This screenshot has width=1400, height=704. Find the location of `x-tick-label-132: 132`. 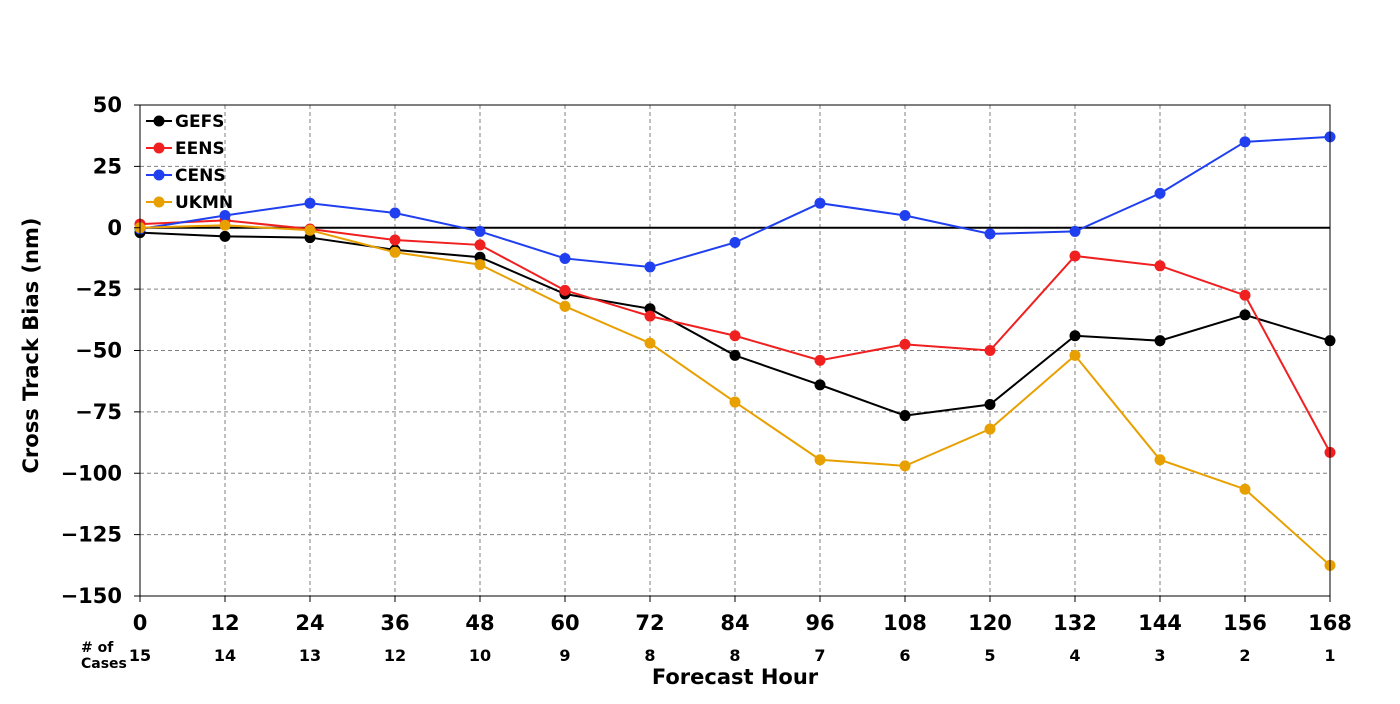

x-tick-label-132: 132 is located at coordinates (1075, 623).